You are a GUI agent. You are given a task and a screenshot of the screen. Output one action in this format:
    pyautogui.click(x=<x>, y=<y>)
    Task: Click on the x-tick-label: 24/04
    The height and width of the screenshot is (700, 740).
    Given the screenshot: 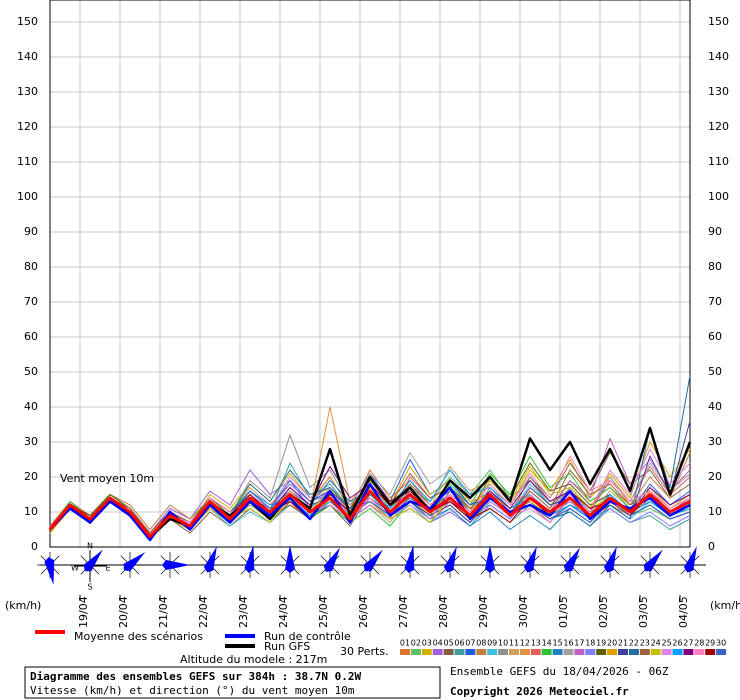 What is the action you would take?
    pyautogui.click(x=283, y=612)
    